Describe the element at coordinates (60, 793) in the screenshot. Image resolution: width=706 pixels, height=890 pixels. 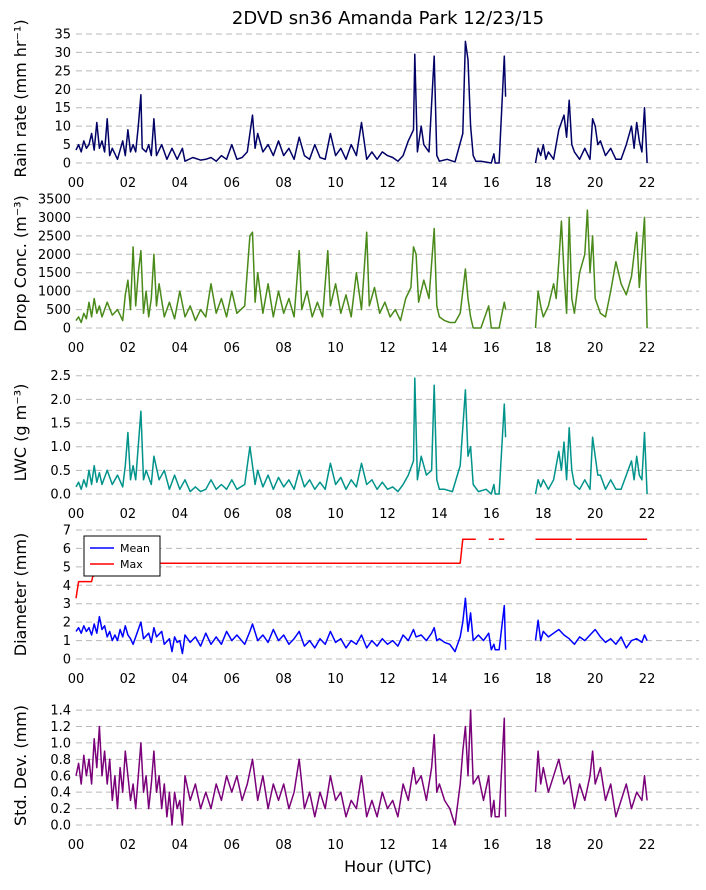
I see `y-tick-label: 0.4` at that location.